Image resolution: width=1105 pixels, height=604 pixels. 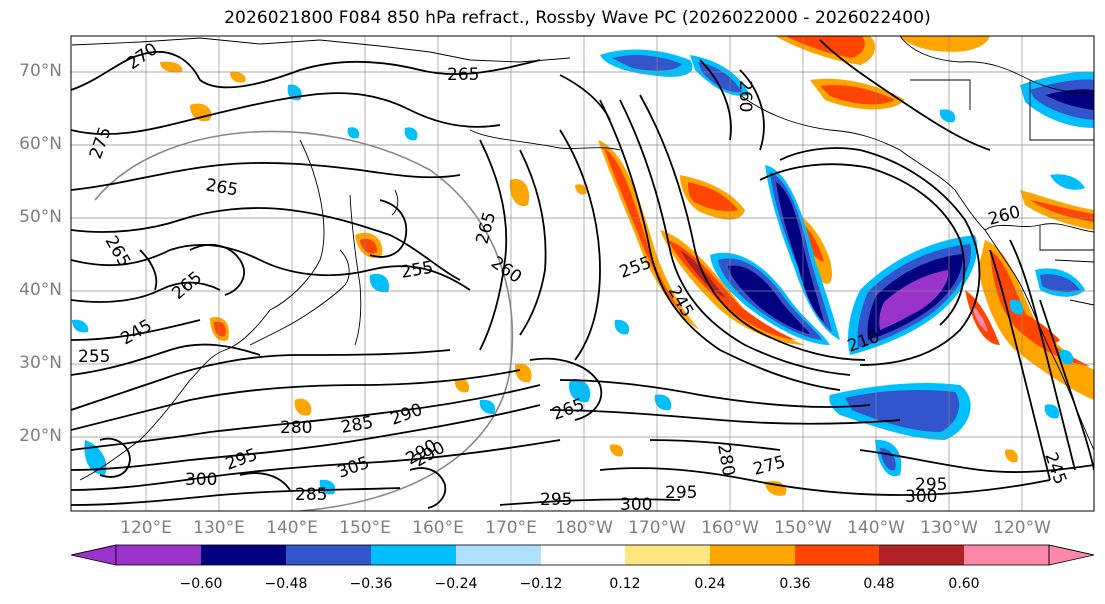 What do you see at coordinates (201, 584) in the screenshot?
I see `colorbar-tick: −0.60` at bounding box center [201, 584].